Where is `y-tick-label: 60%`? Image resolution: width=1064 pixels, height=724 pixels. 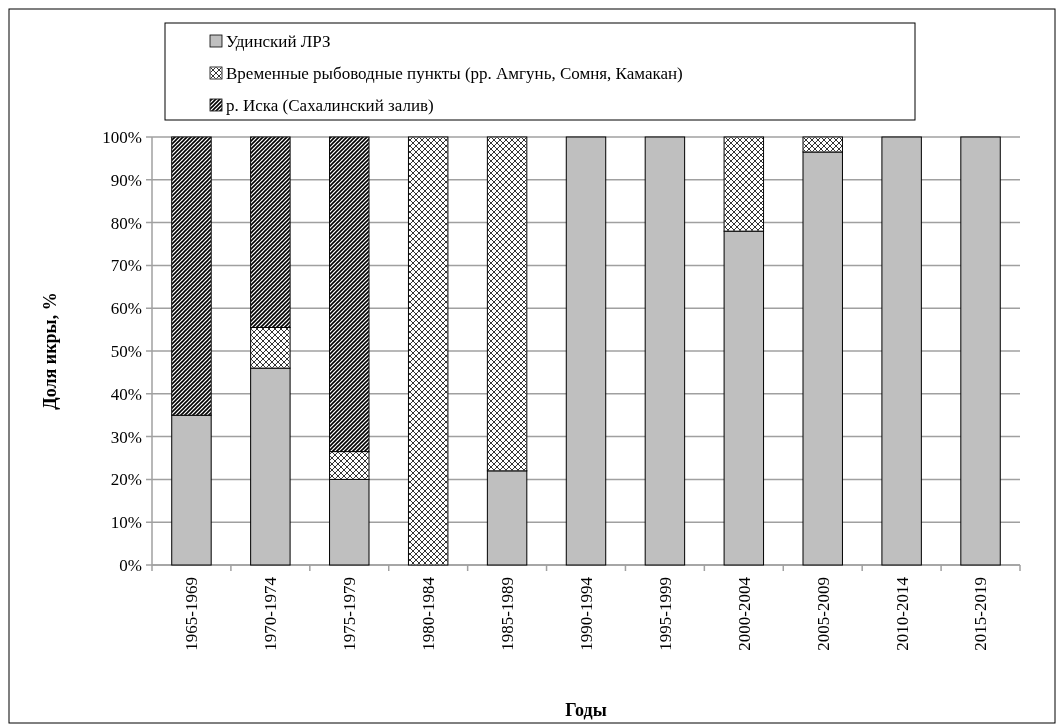 y-tick-label: 60% is located at coordinates (126, 309).